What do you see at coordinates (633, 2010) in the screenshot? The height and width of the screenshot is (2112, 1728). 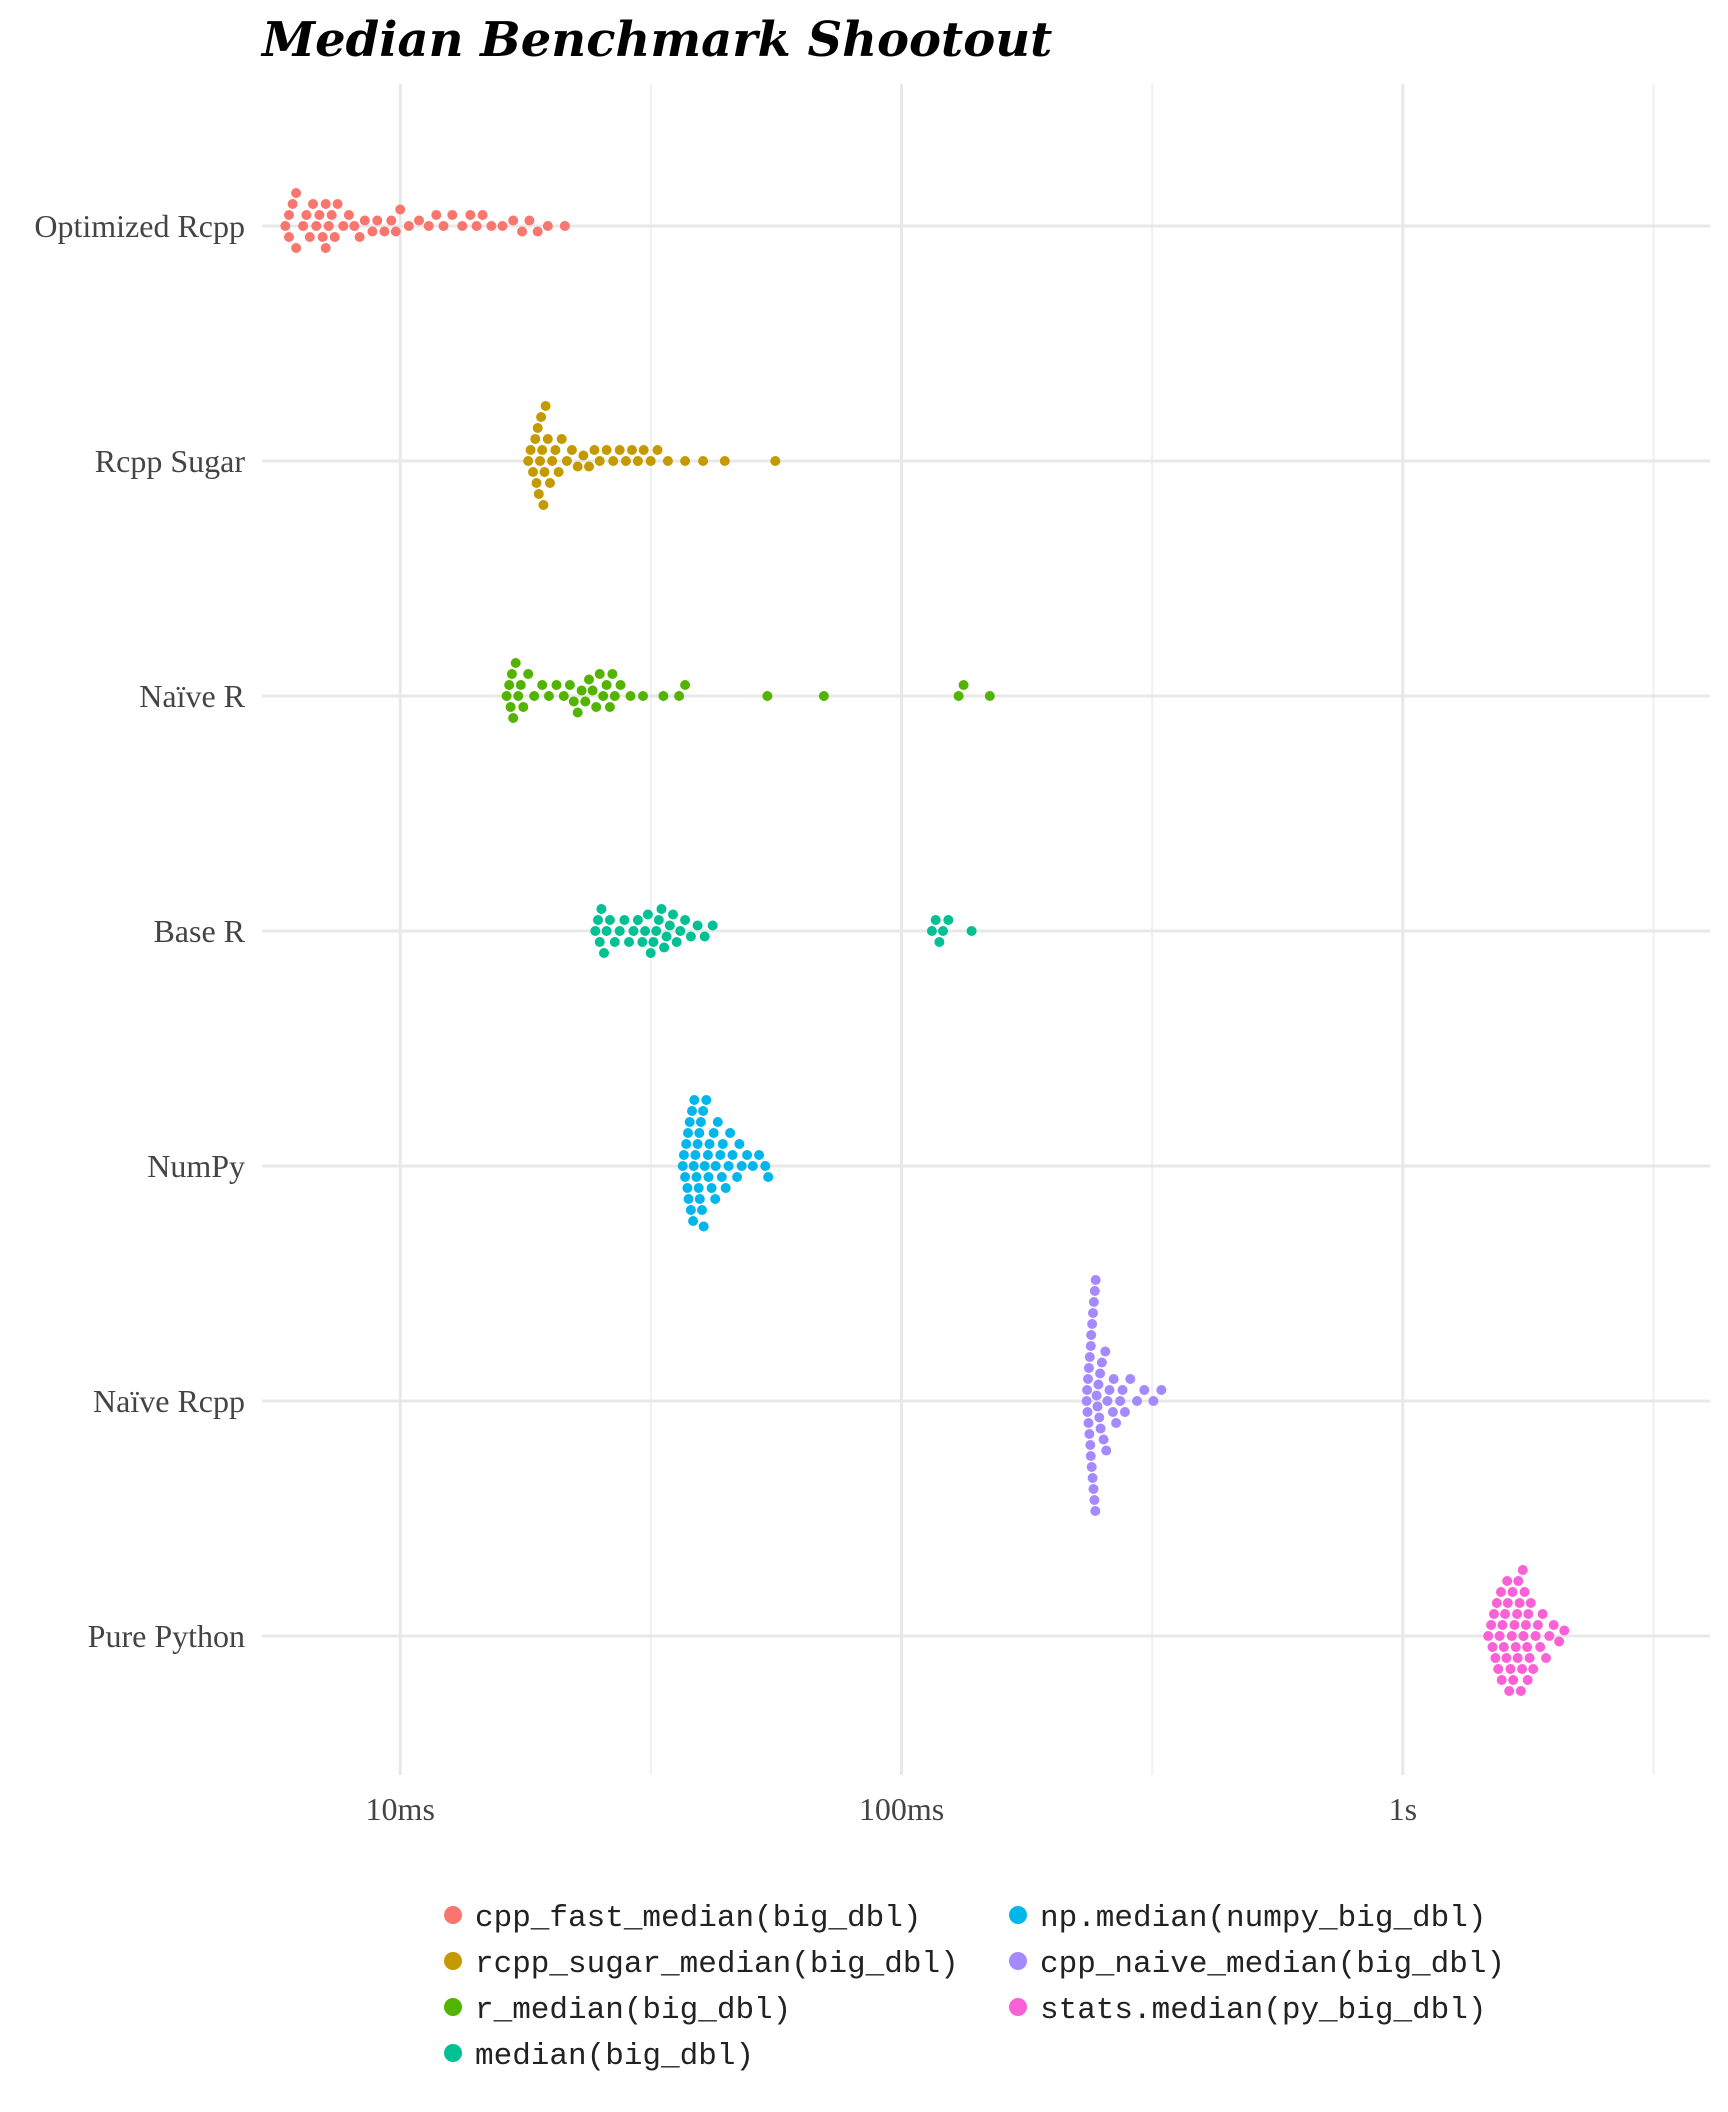 I see `legend-label-r-median-big-dbl: r_median(big_dbl)` at bounding box center [633, 2010].